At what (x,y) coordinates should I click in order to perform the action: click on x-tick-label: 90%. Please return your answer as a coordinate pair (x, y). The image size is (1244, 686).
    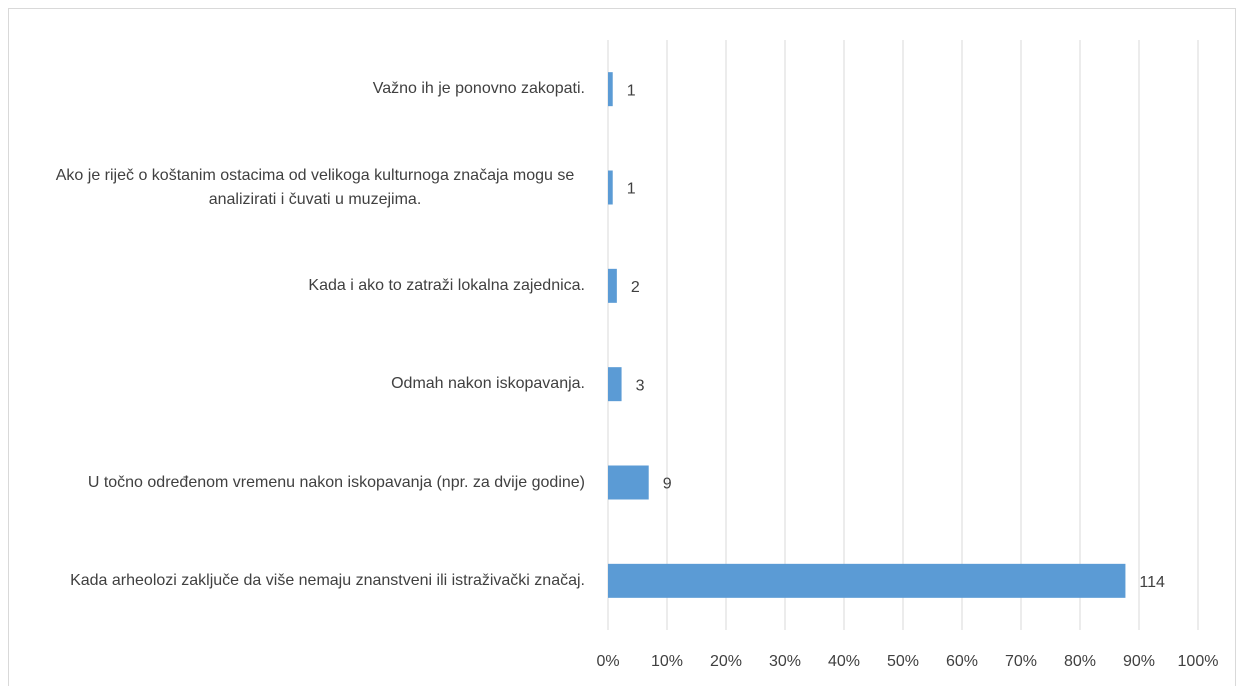
    Looking at the image, I should click on (1139, 661).